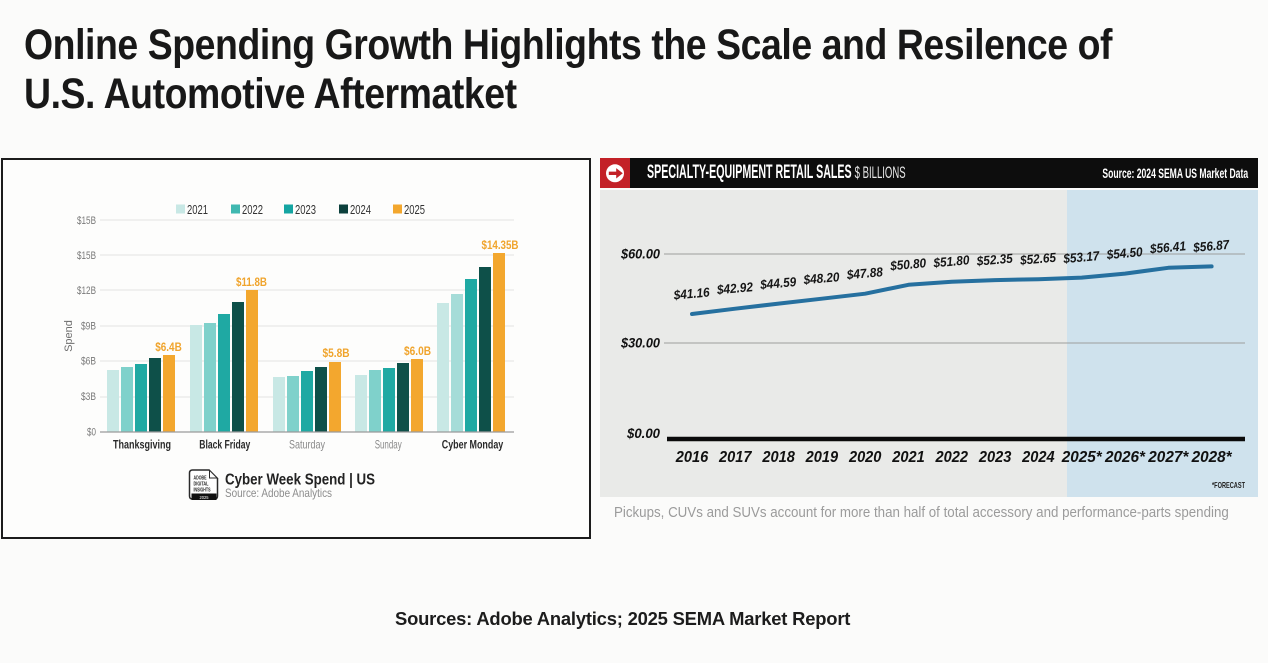 This screenshot has height=663, width=1268. I want to click on svg-text: Source: Adobe Analytics, so click(278, 493).